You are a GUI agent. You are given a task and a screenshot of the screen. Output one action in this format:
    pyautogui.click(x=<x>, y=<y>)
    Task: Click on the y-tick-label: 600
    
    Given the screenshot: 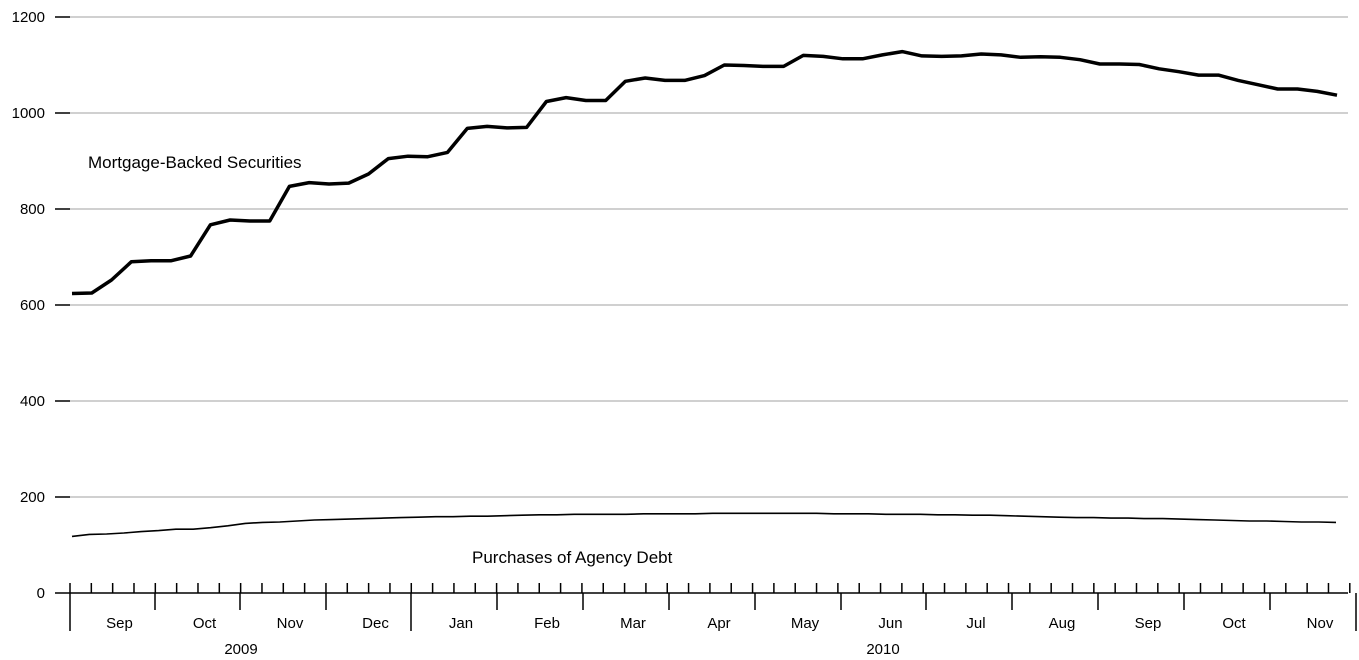 What is the action you would take?
    pyautogui.click(x=32, y=305)
    